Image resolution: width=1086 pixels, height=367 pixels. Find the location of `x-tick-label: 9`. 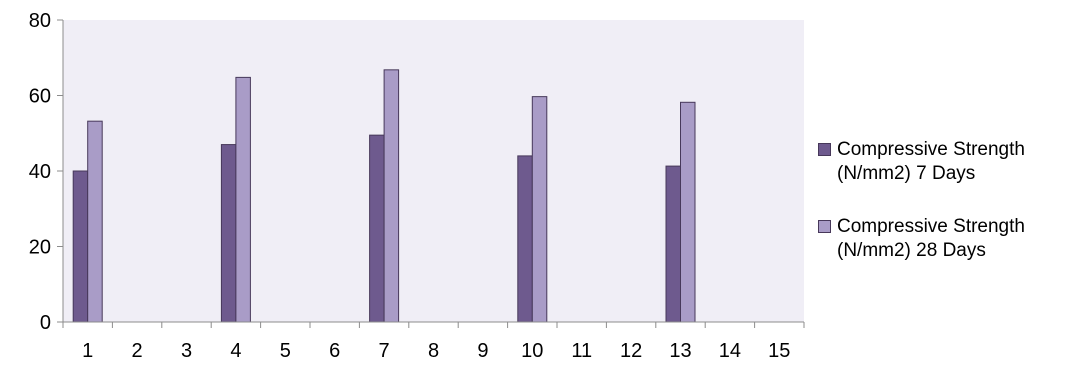

x-tick-label: 9 is located at coordinates (482, 351).